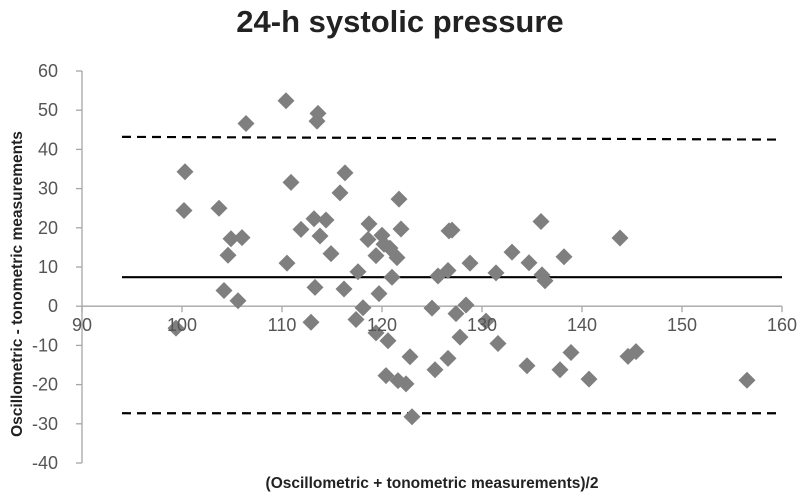 The height and width of the screenshot is (494, 800). What do you see at coordinates (48, 71) in the screenshot?
I see `y-tick-label: 60` at bounding box center [48, 71].